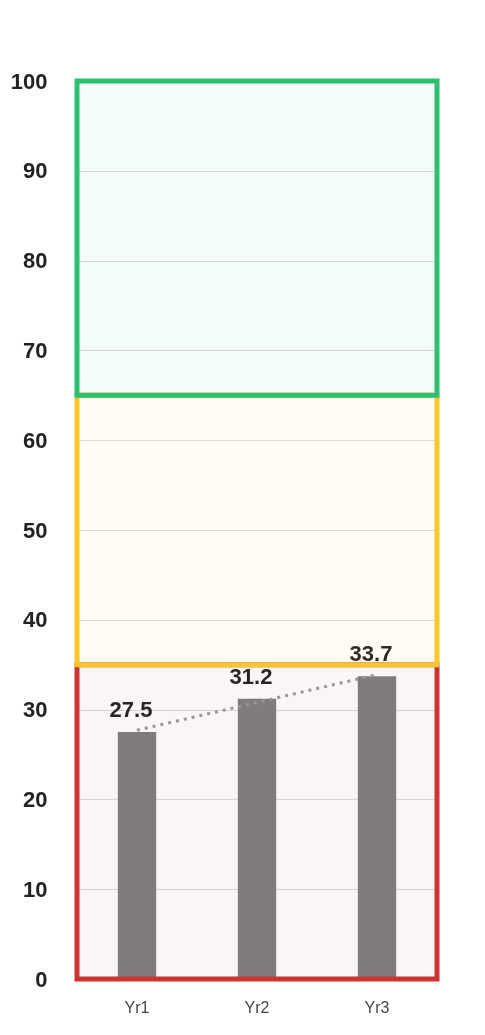 This screenshot has width=485, height=1035. Describe the element at coordinates (35, 440) in the screenshot. I see `y-tick-label: 60` at that location.